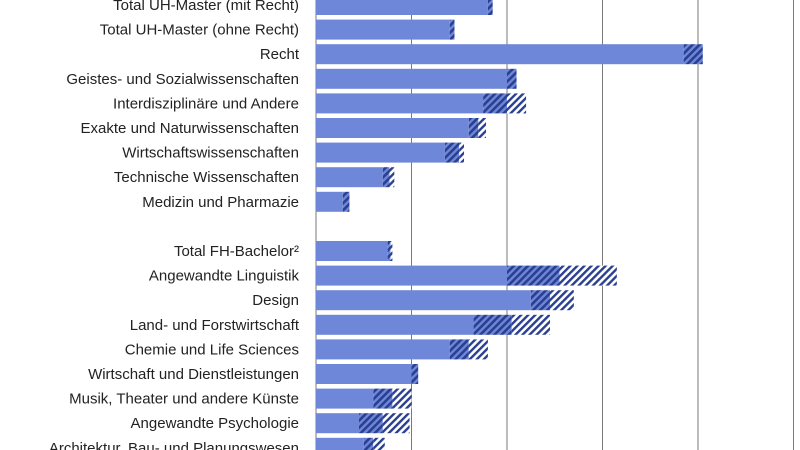 This screenshot has width=800, height=450. What do you see at coordinates (199, 30) in the screenshot?
I see `category-label: Total UH-Master (ohne Recht)` at bounding box center [199, 30].